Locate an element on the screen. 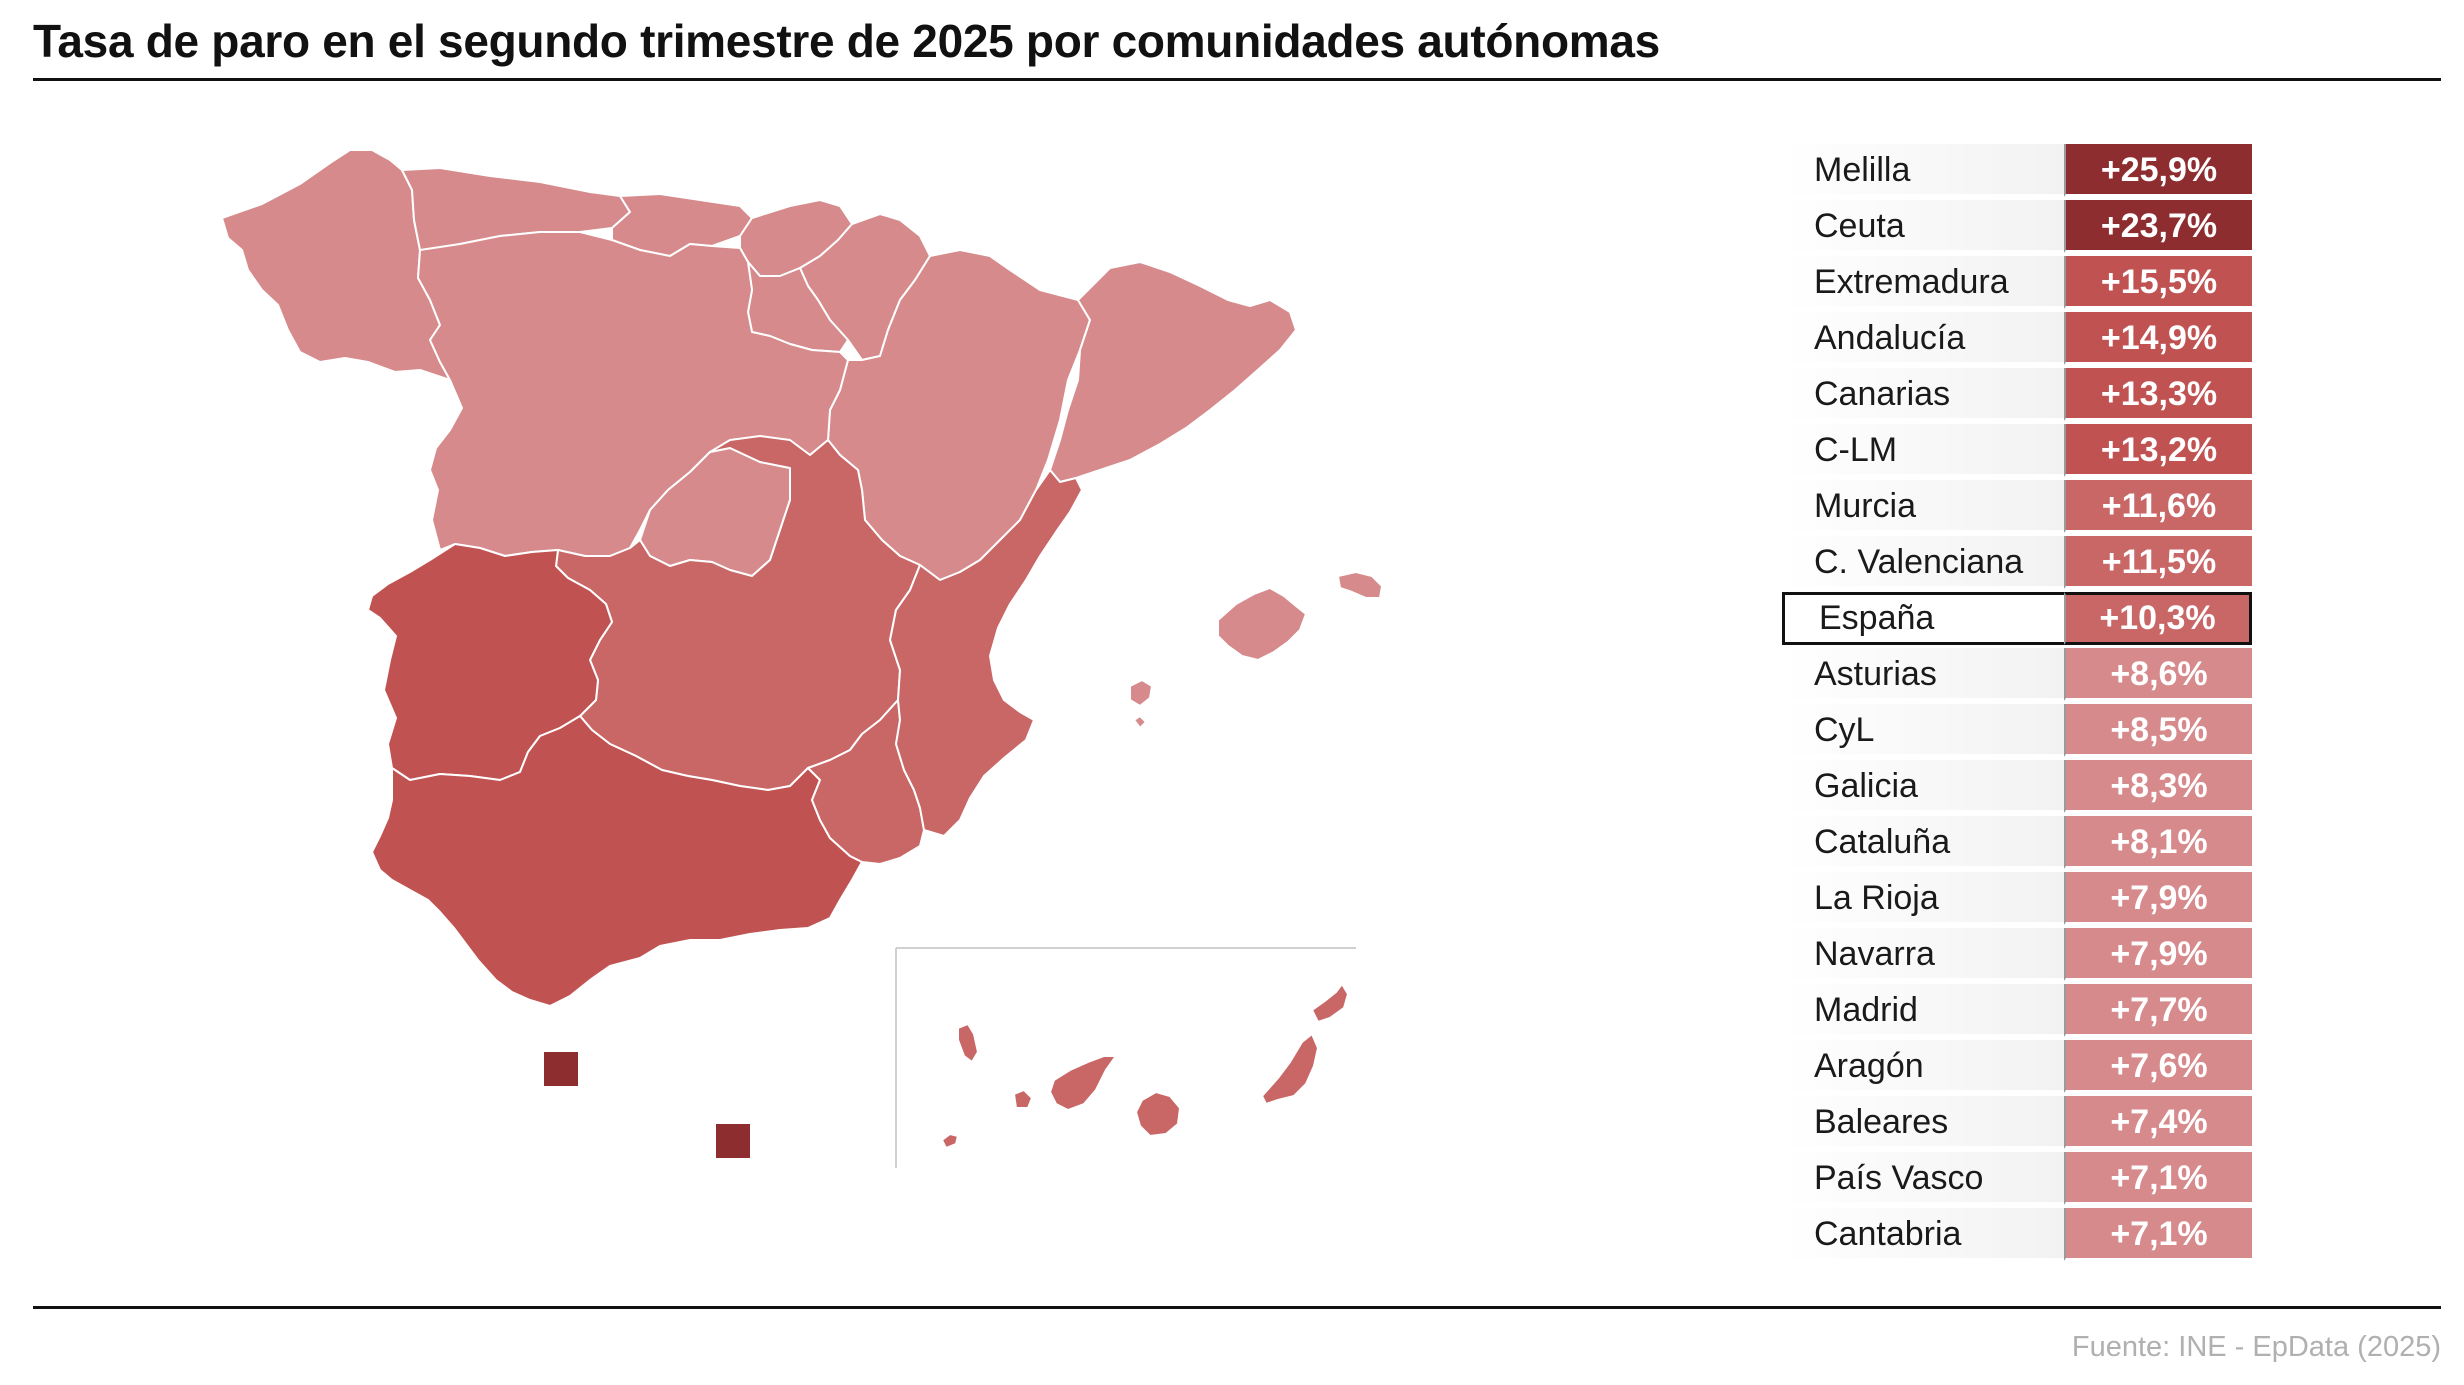 The image size is (2464, 1385). table-row: Melilla +25,9% is located at coordinates (2017, 172).